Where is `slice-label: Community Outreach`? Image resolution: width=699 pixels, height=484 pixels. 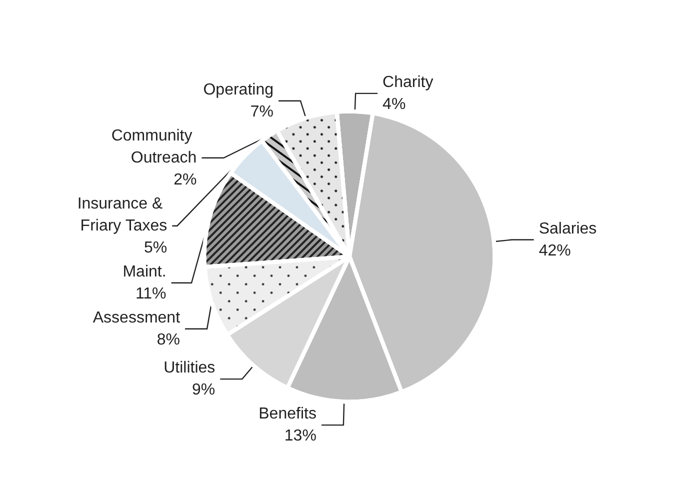 slice-label: Community Outreach is located at coordinates (154, 146).